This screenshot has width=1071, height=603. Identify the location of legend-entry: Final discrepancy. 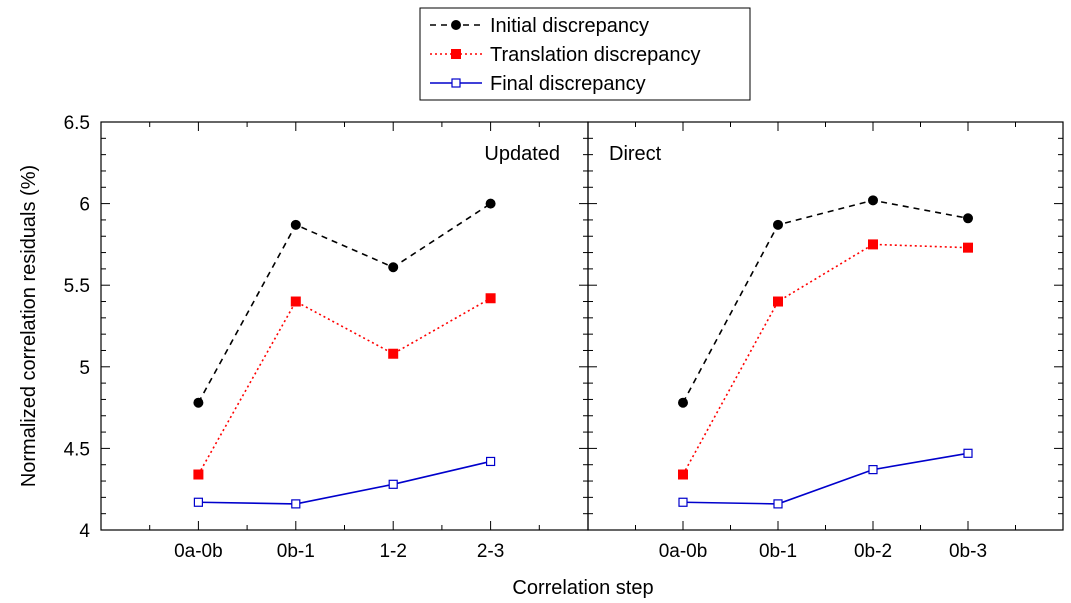
(568, 84).